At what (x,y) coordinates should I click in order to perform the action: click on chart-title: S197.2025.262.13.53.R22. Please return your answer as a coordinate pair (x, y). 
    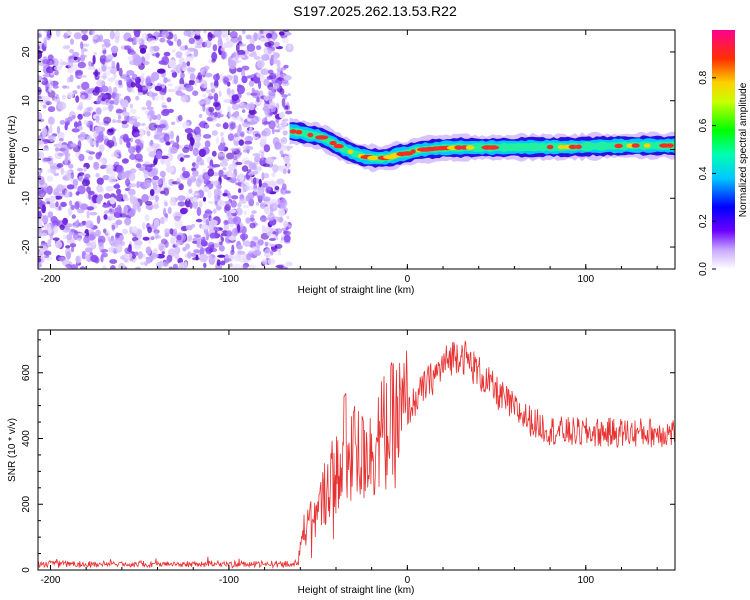
    Looking at the image, I should click on (375, 11).